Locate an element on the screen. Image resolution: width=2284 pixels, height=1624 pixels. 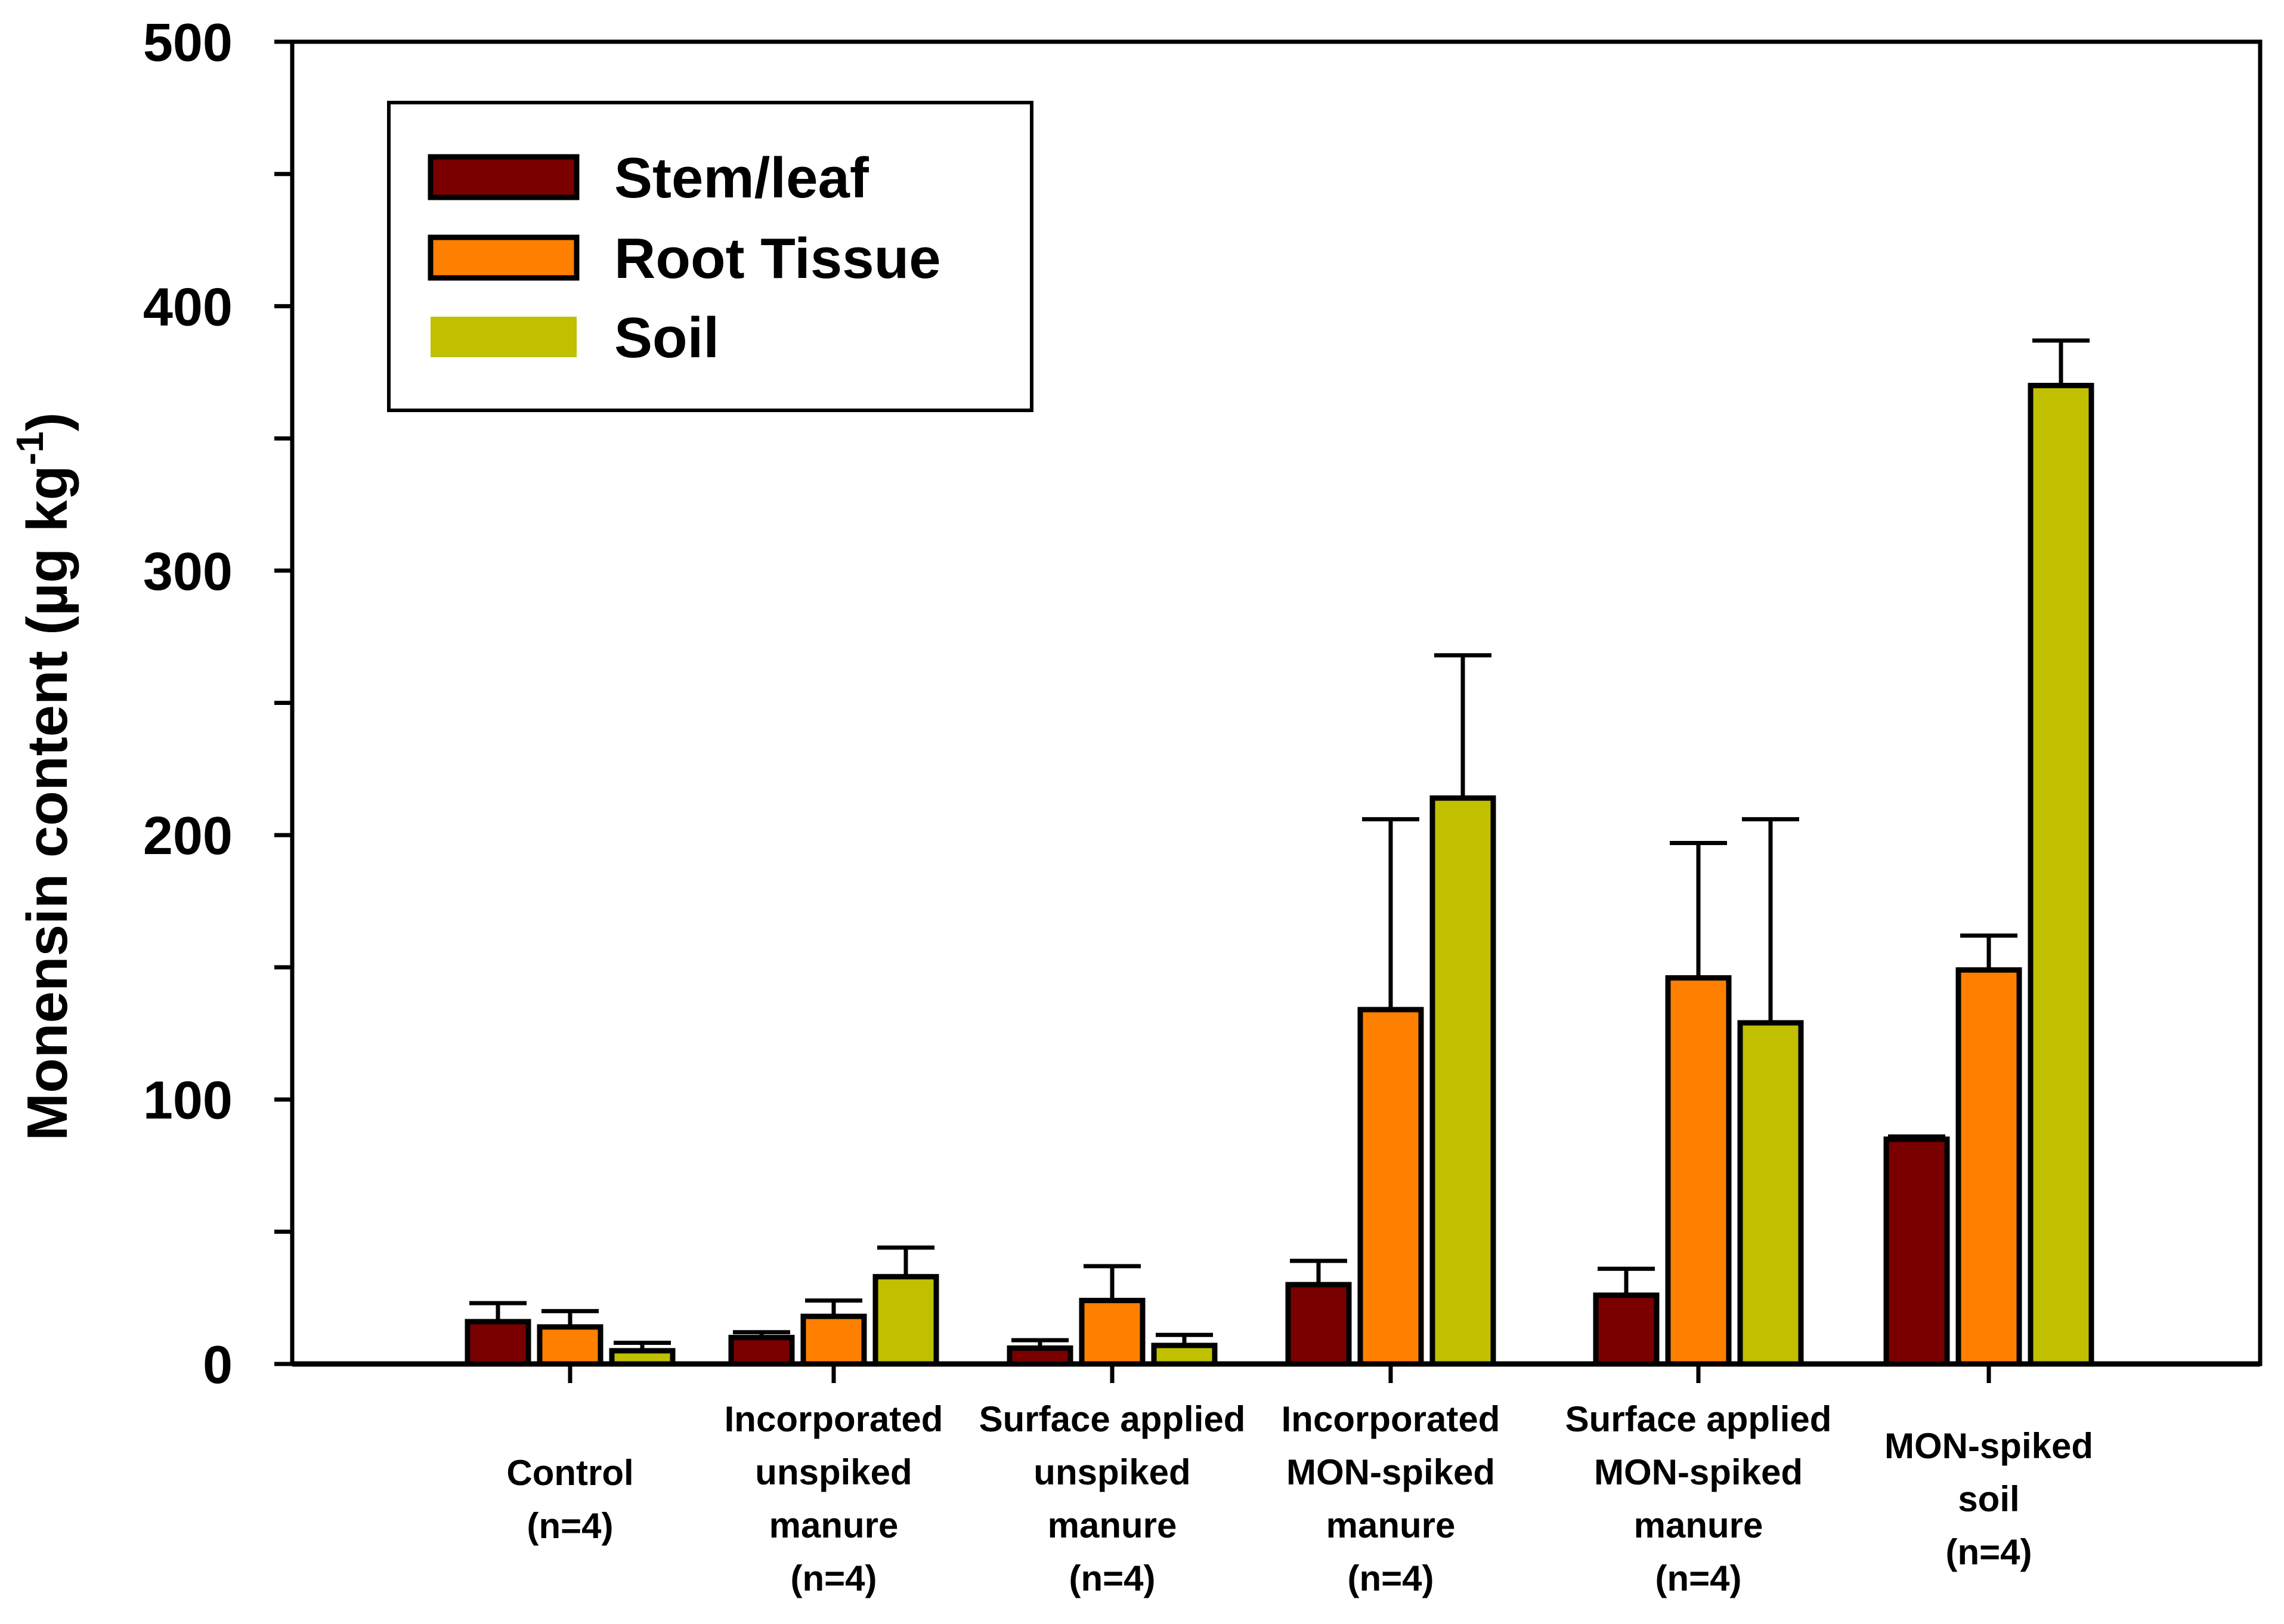
y-tick-label: 300 is located at coordinates (188, 572).